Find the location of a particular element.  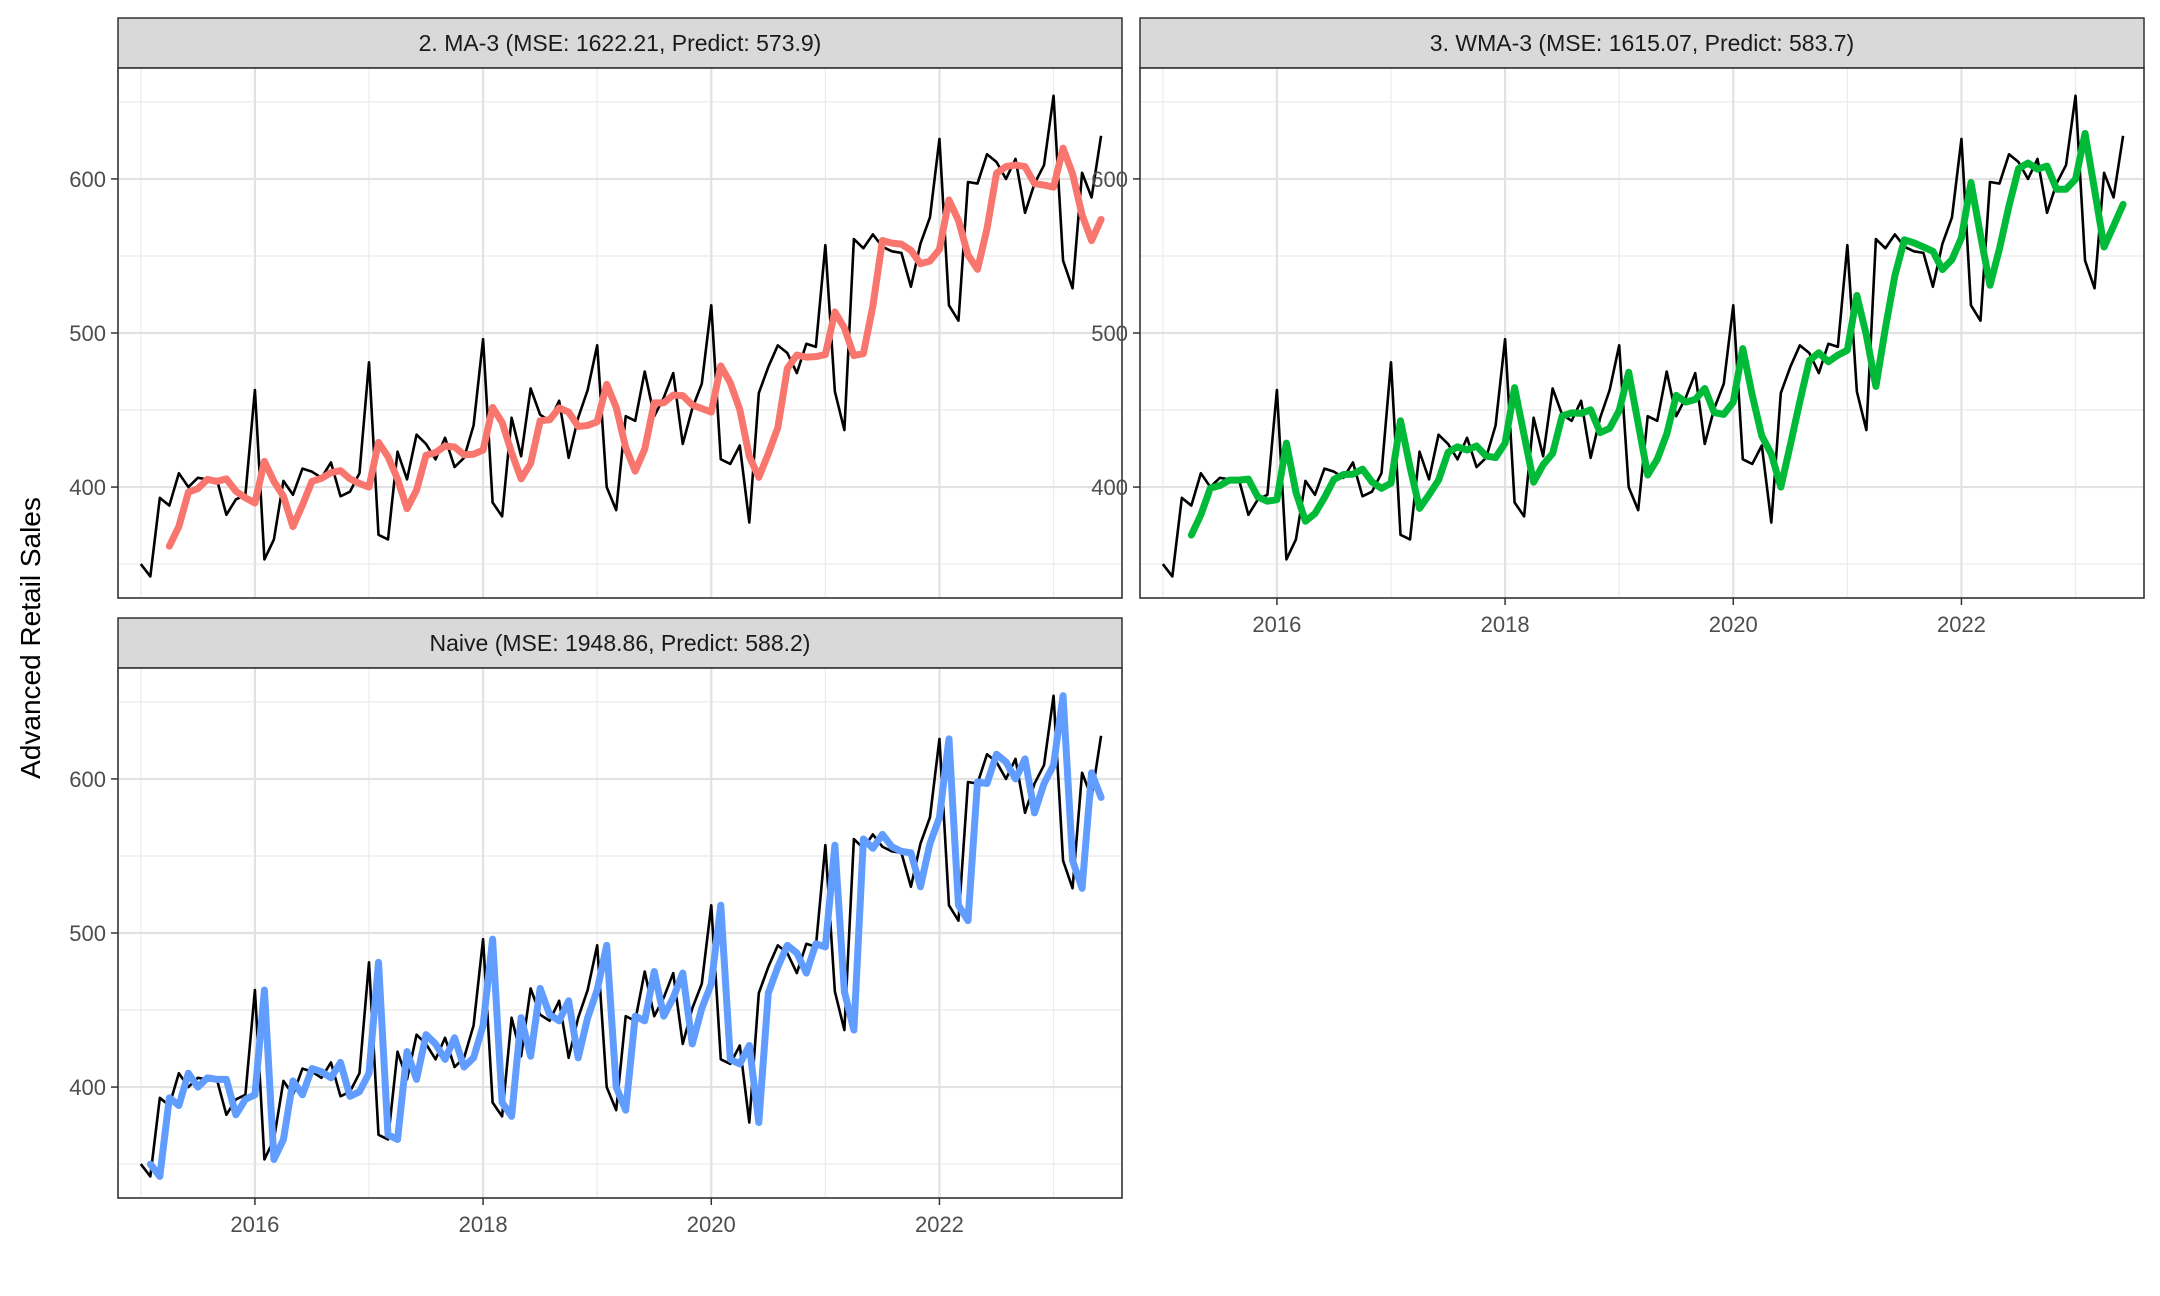

facet-strip-title: 2. MA-3 (MSE: 1622.21, Predict: 573.9) is located at coordinates (620, 43).